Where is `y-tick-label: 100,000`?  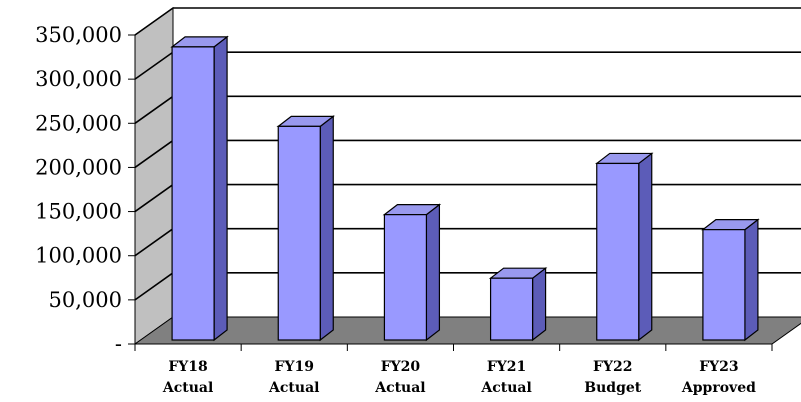
y-tick-label: 100,000 is located at coordinates (78, 256).